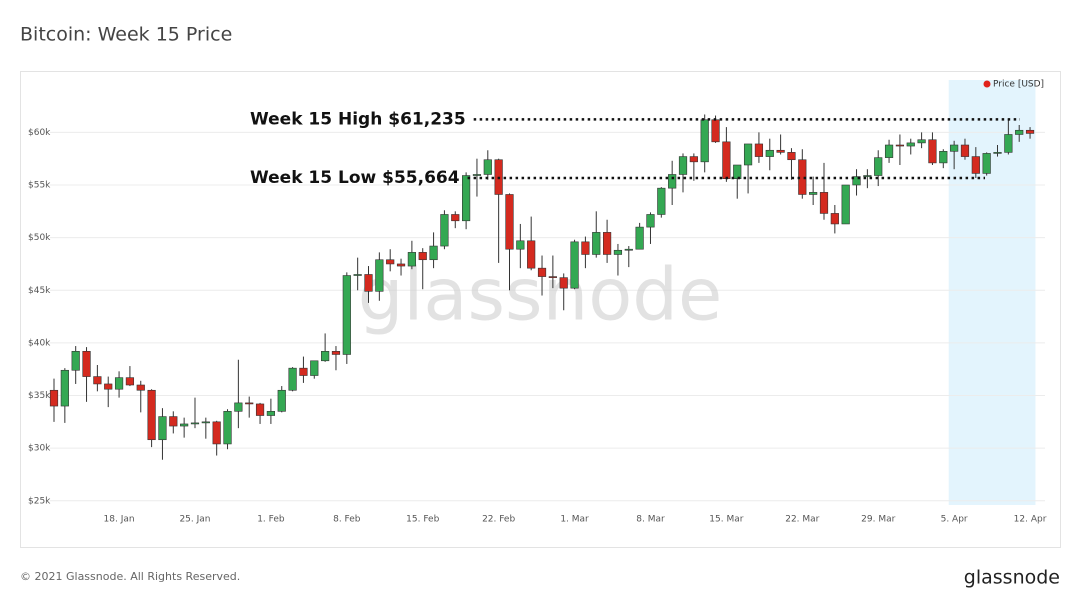 This screenshot has height=605, width=1080. Describe the element at coordinates (39, 133) in the screenshot. I see `y-tick-label: $60k` at that location.